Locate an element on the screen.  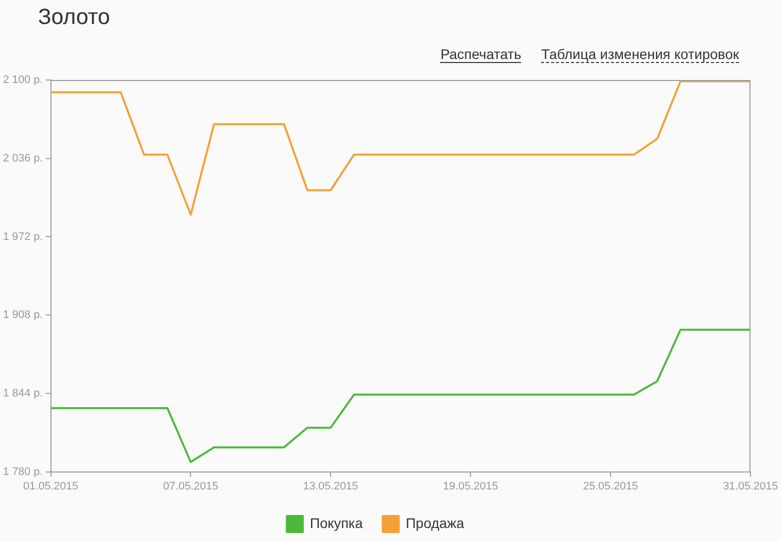
x-tick-label: 07.05.2015 is located at coordinates (190, 486).